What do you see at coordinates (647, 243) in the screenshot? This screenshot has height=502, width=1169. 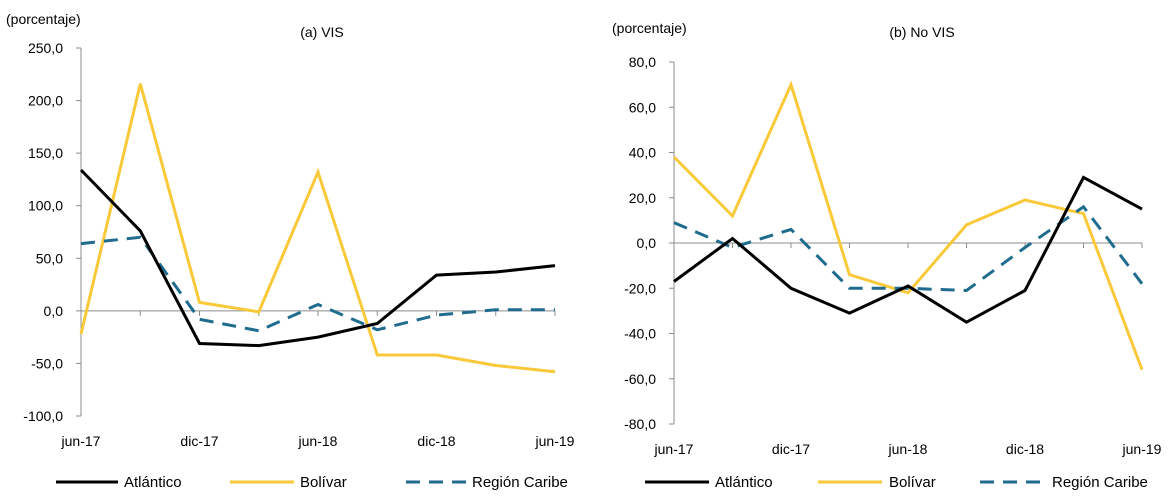 I see `novis-y-tick-label: 0,0` at bounding box center [647, 243].